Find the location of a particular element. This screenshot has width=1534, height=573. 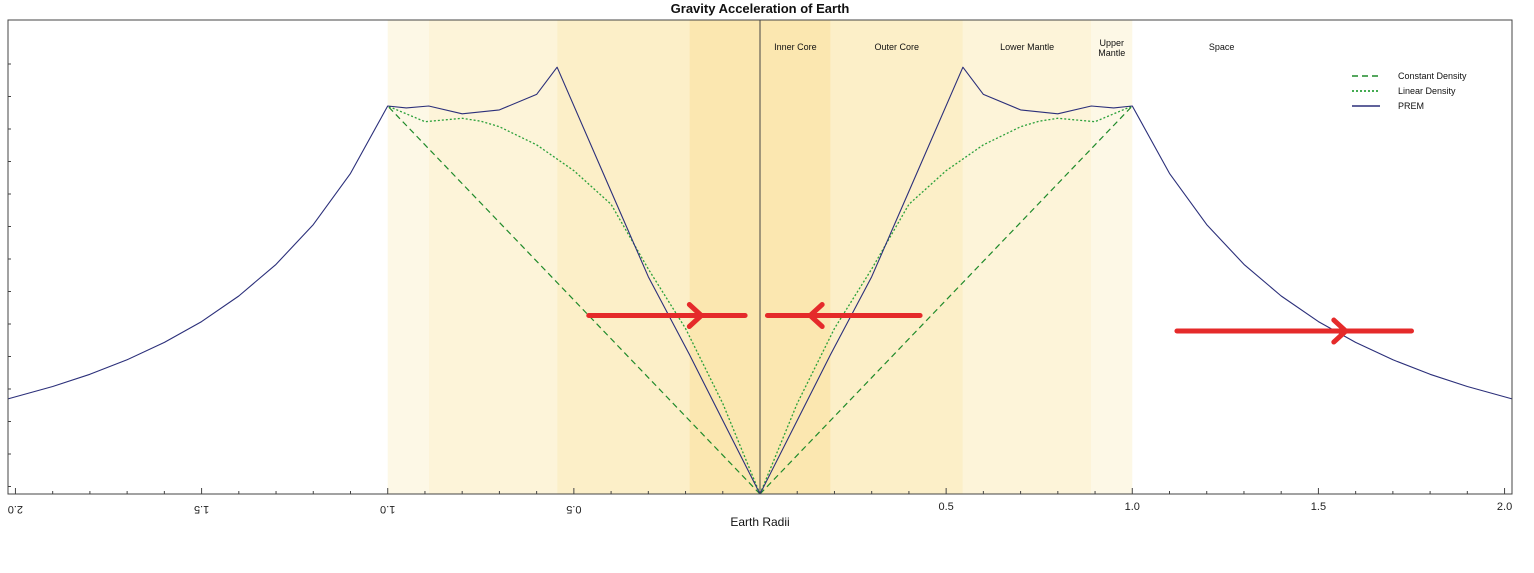

legend-label-0: Constant Density is located at coordinates (1432, 76).